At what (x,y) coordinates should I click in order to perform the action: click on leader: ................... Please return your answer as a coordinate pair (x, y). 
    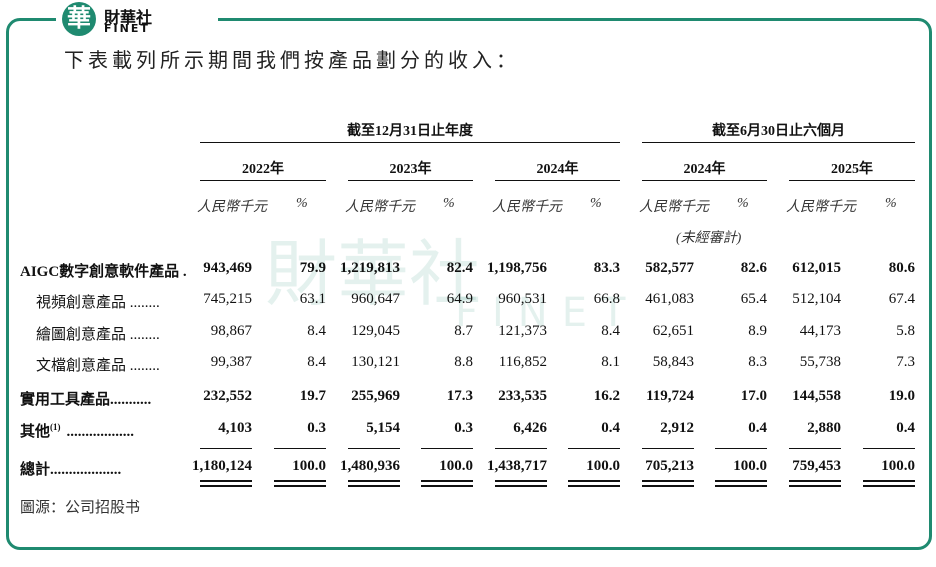
    Looking at the image, I should click on (100, 432).